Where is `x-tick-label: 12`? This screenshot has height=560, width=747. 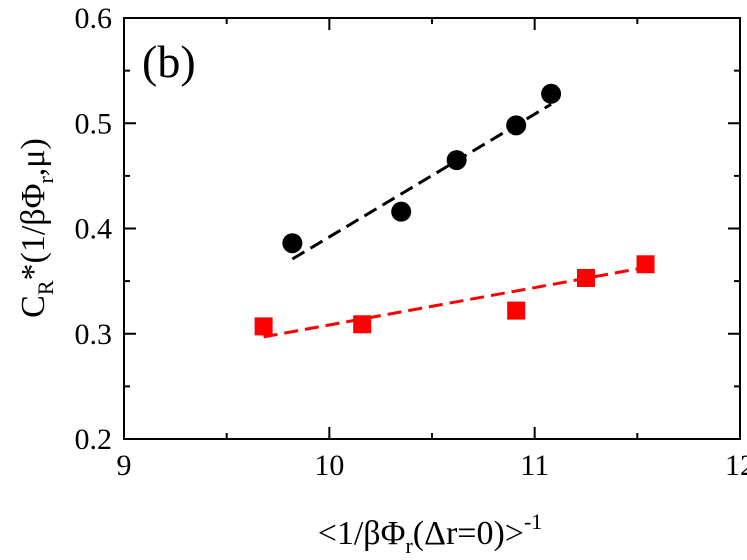
x-tick-label: 12 is located at coordinates (736, 465).